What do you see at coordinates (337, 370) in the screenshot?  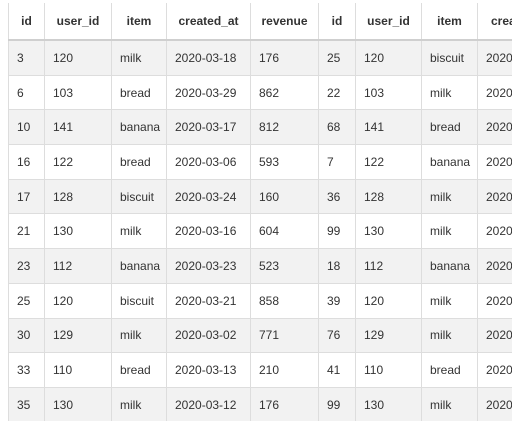 I see `table-cell: 41` at bounding box center [337, 370].